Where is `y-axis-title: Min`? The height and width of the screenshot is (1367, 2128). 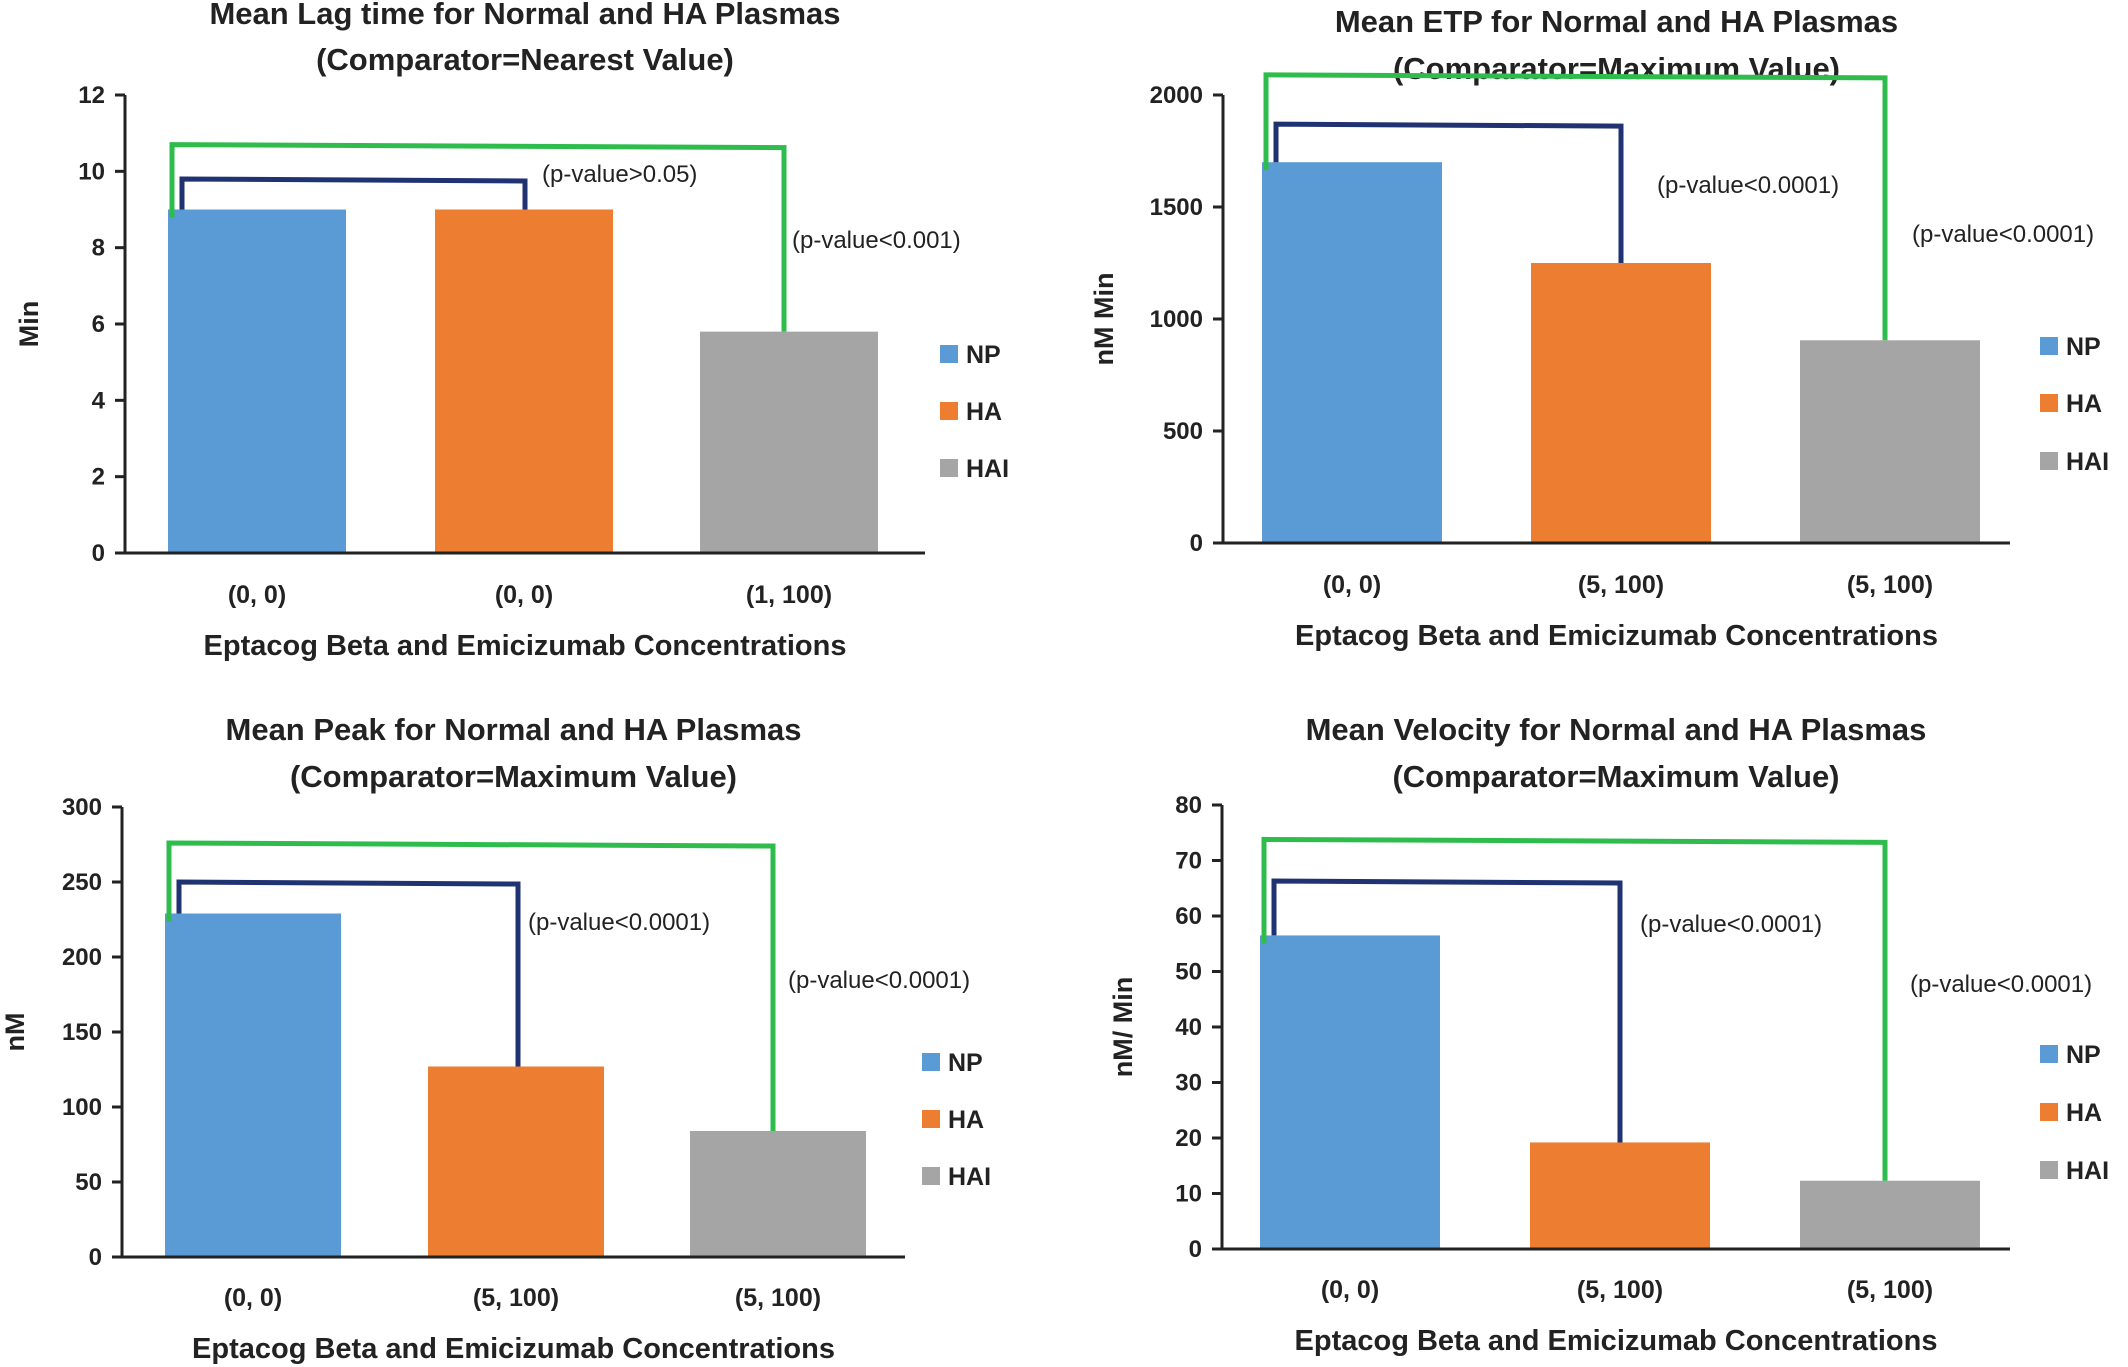
y-axis-title: Min is located at coordinates (29, 324).